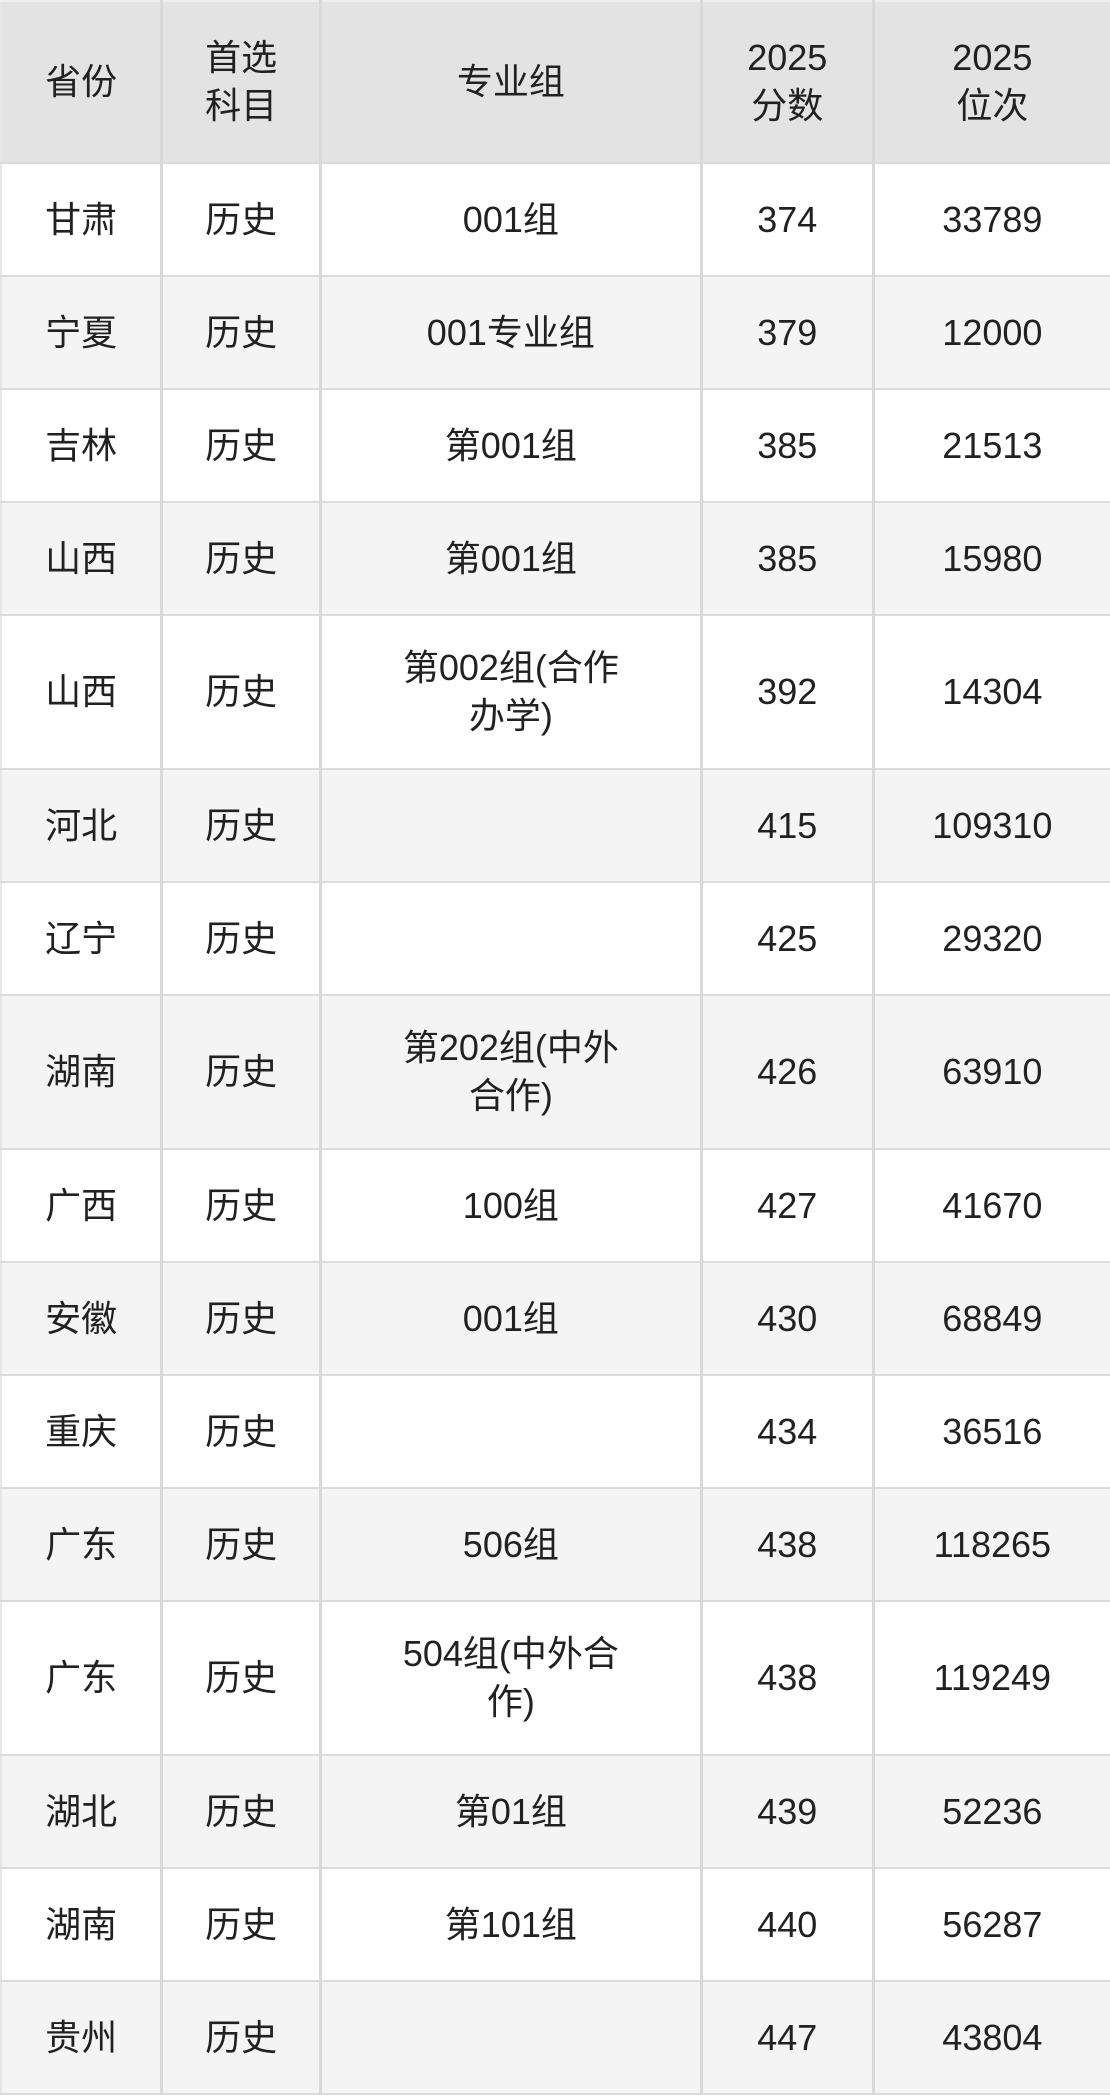  What do you see at coordinates (511, 1206) in the screenshot?
I see `cell-group: 100组` at bounding box center [511, 1206].